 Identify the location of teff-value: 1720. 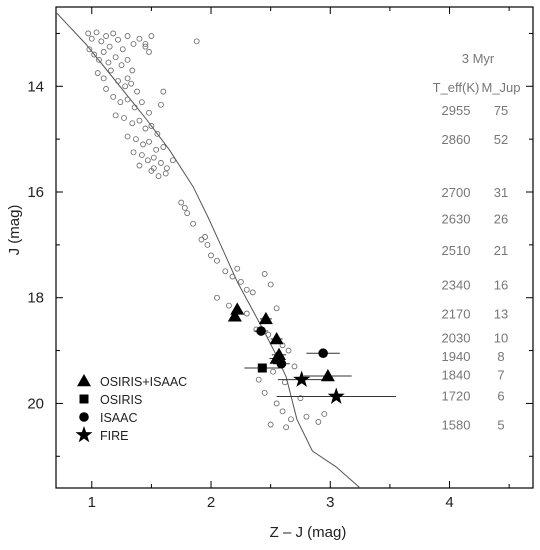
(456, 396).